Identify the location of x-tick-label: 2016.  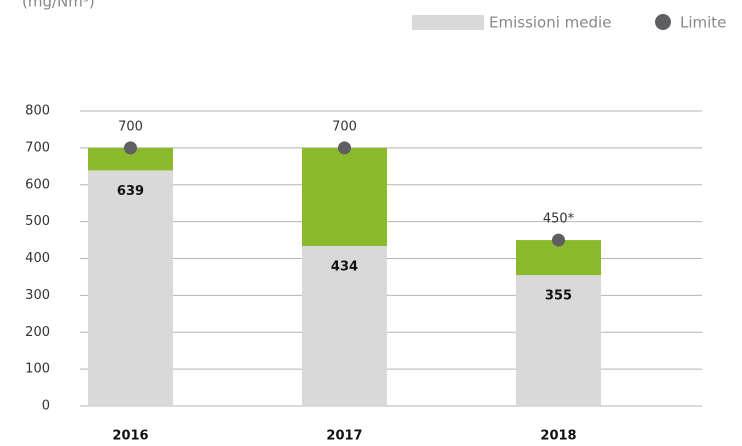
(130, 436).